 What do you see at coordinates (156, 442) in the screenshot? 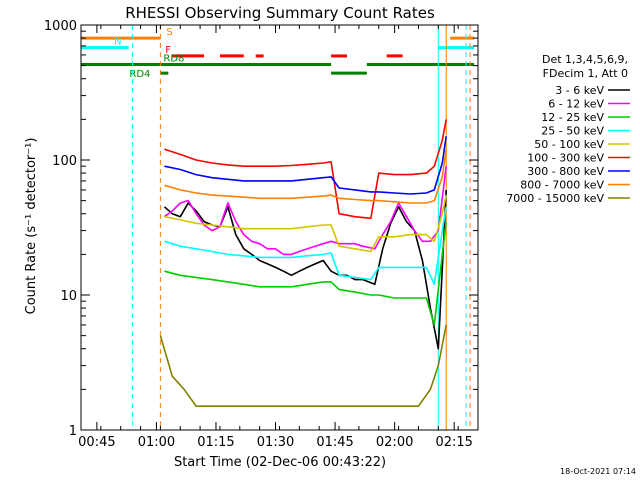
I see `x-tick-label-1: 01:00` at bounding box center [156, 442].